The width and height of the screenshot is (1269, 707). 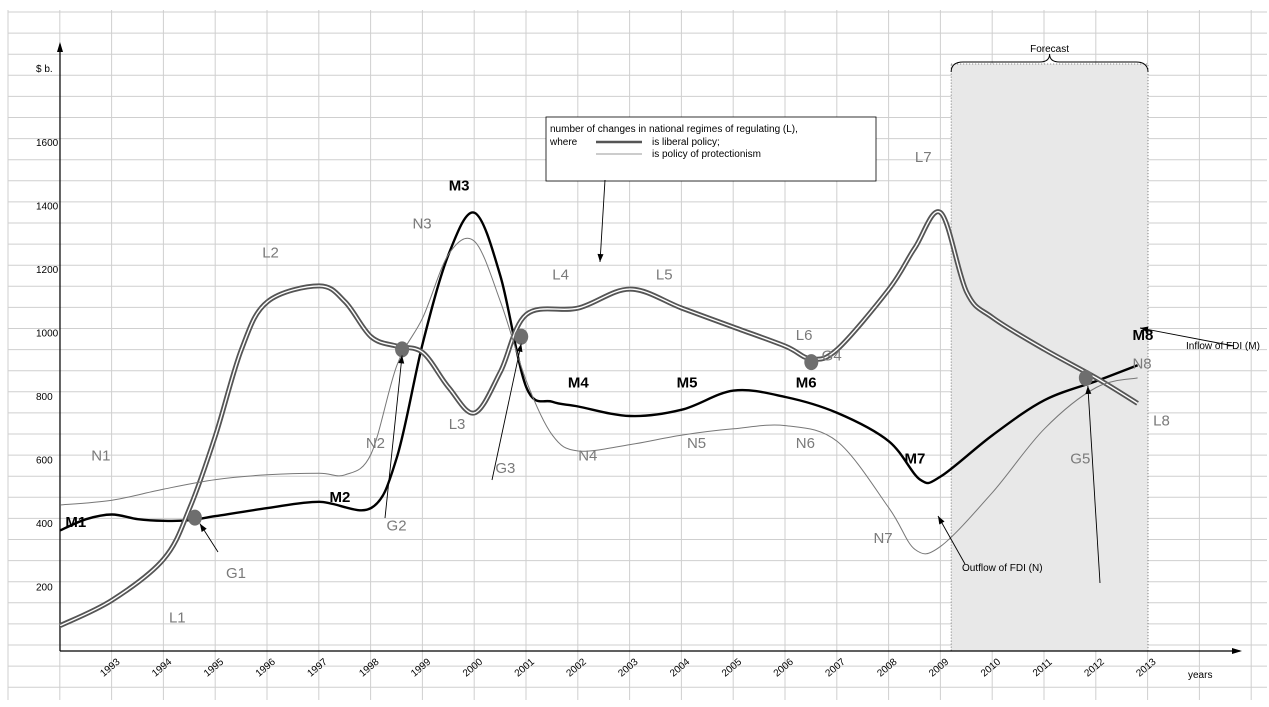 What do you see at coordinates (457, 424) in the screenshot?
I see `point-label: L3` at bounding box center [457, 424].